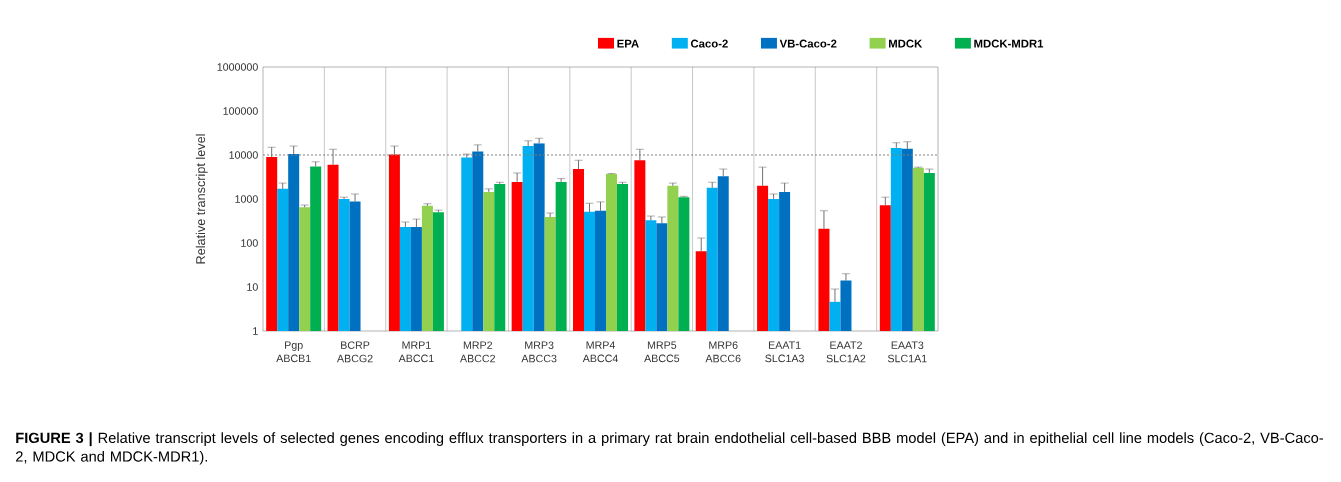  I want to click on y-tick-label: 100000, so click(240, 111).